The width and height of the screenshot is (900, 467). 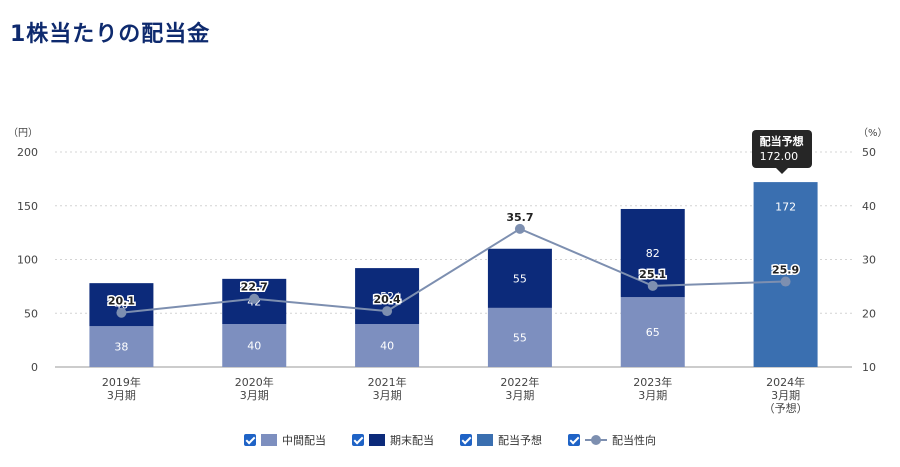 I want to click on legend-item-forecast: 配当予想, so click(x=501, y=440).